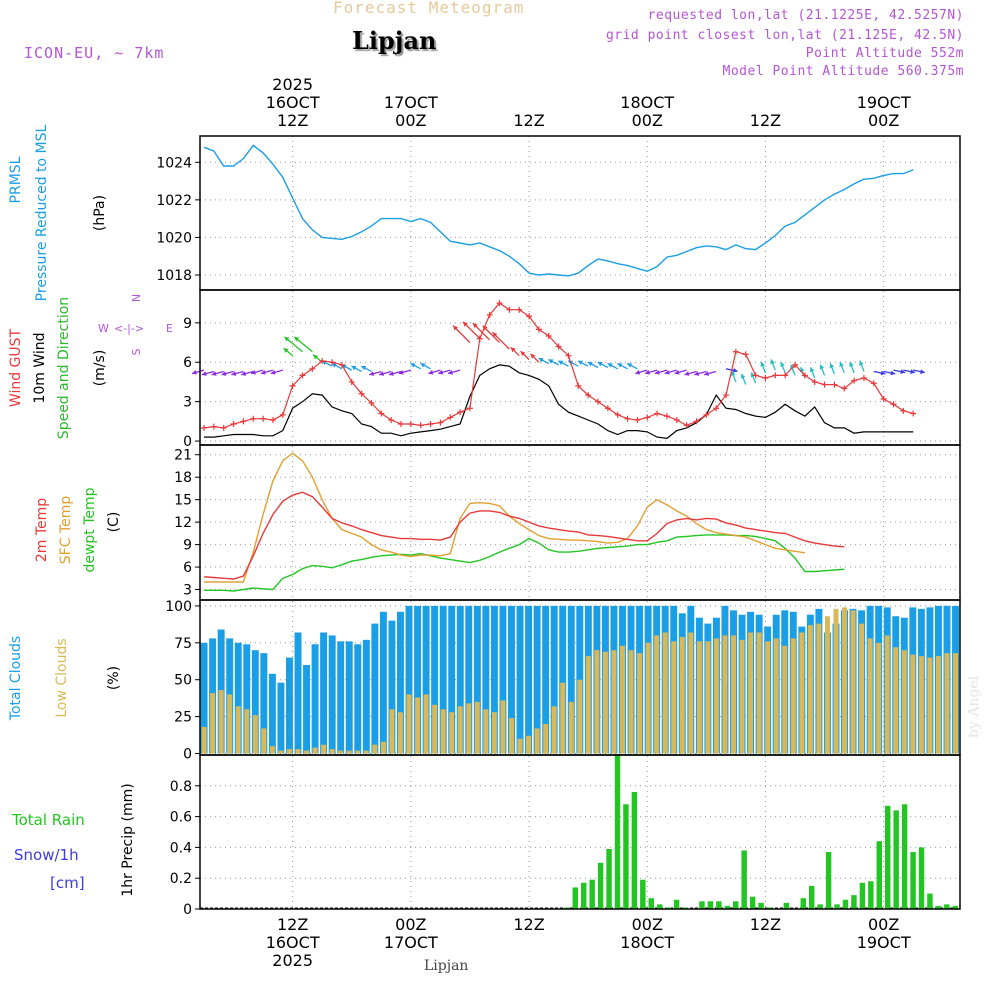 Image resolution: width=1000 pixels, height=1000 pixels. What do you see at coordinates (183, 718) in the screenshot?
I see `y-tick-label: 25` at bounding box center [183, 718].